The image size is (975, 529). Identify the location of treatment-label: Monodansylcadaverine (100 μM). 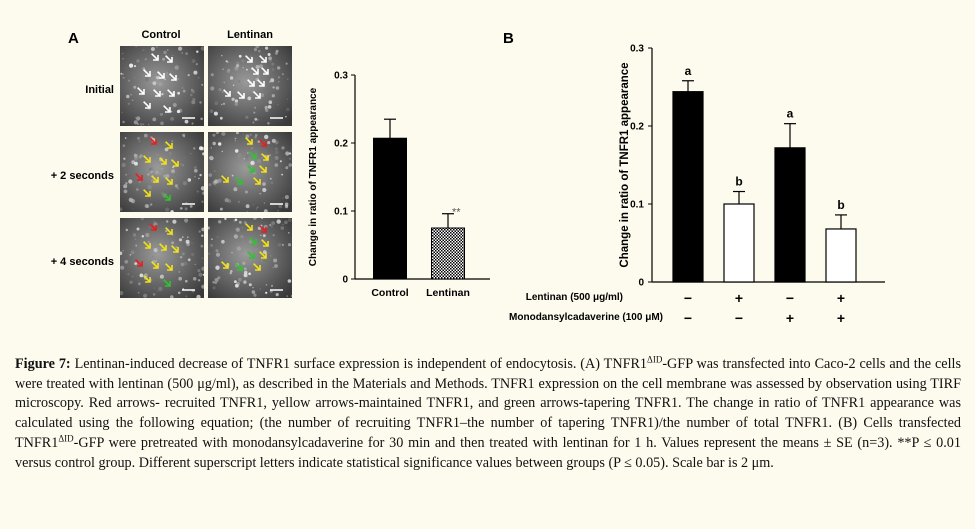
(586, 317).